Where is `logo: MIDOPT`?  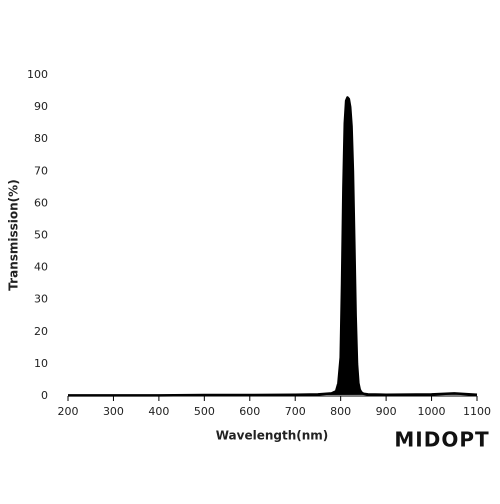 logo: MIDOPT is located at coordinates (441, 440).